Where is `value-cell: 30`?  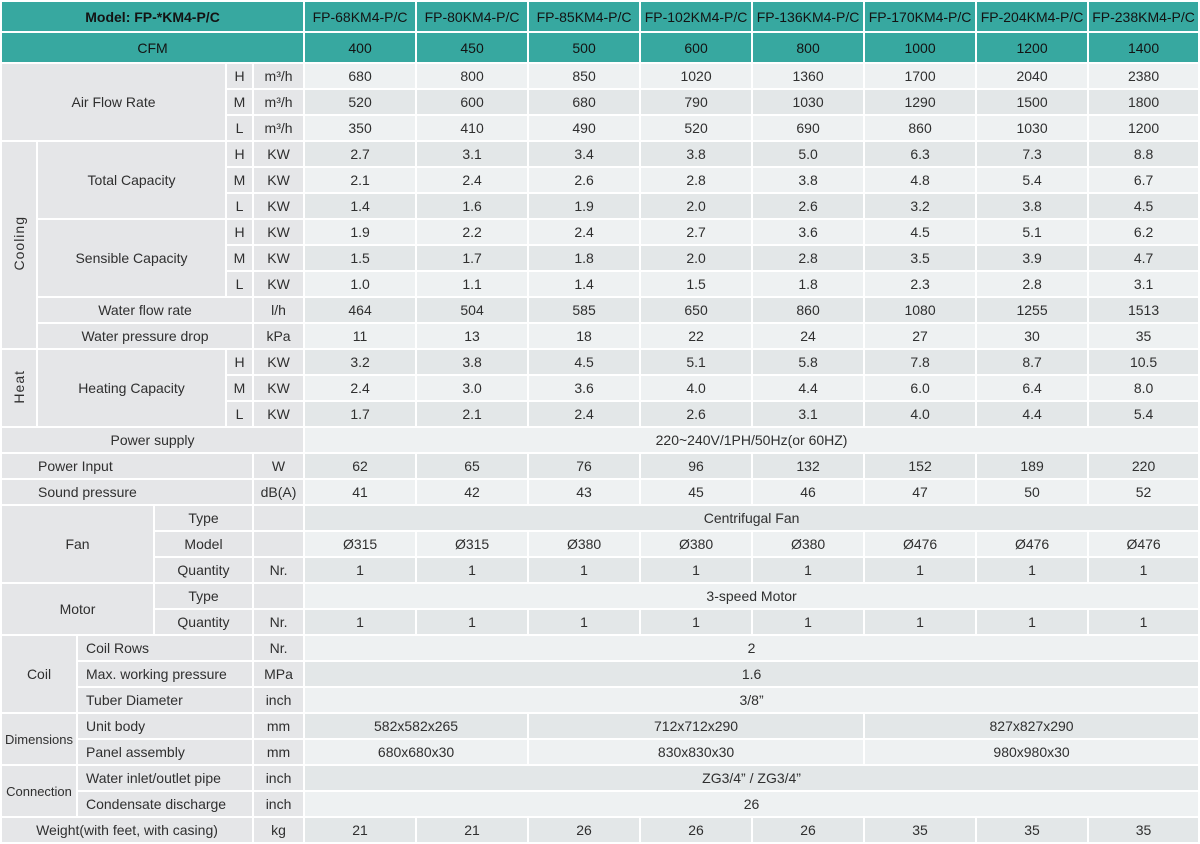
value-cell: 30 is located at coordinates (1032, 336).